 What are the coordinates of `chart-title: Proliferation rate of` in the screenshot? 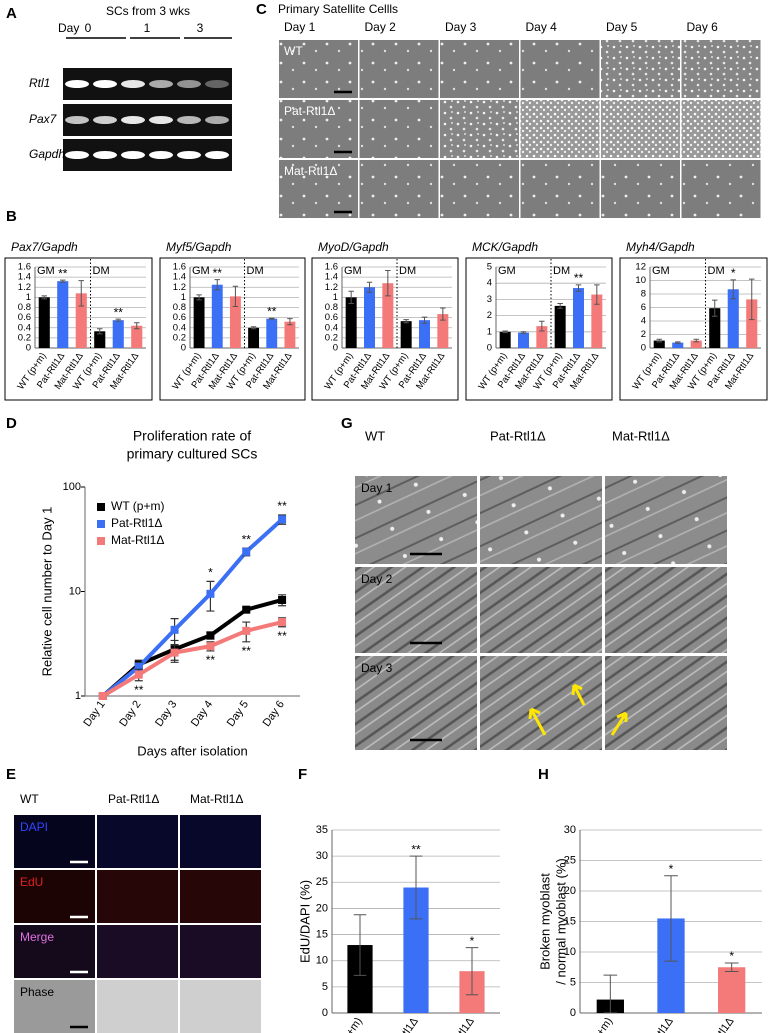 It's located at (192, 436).